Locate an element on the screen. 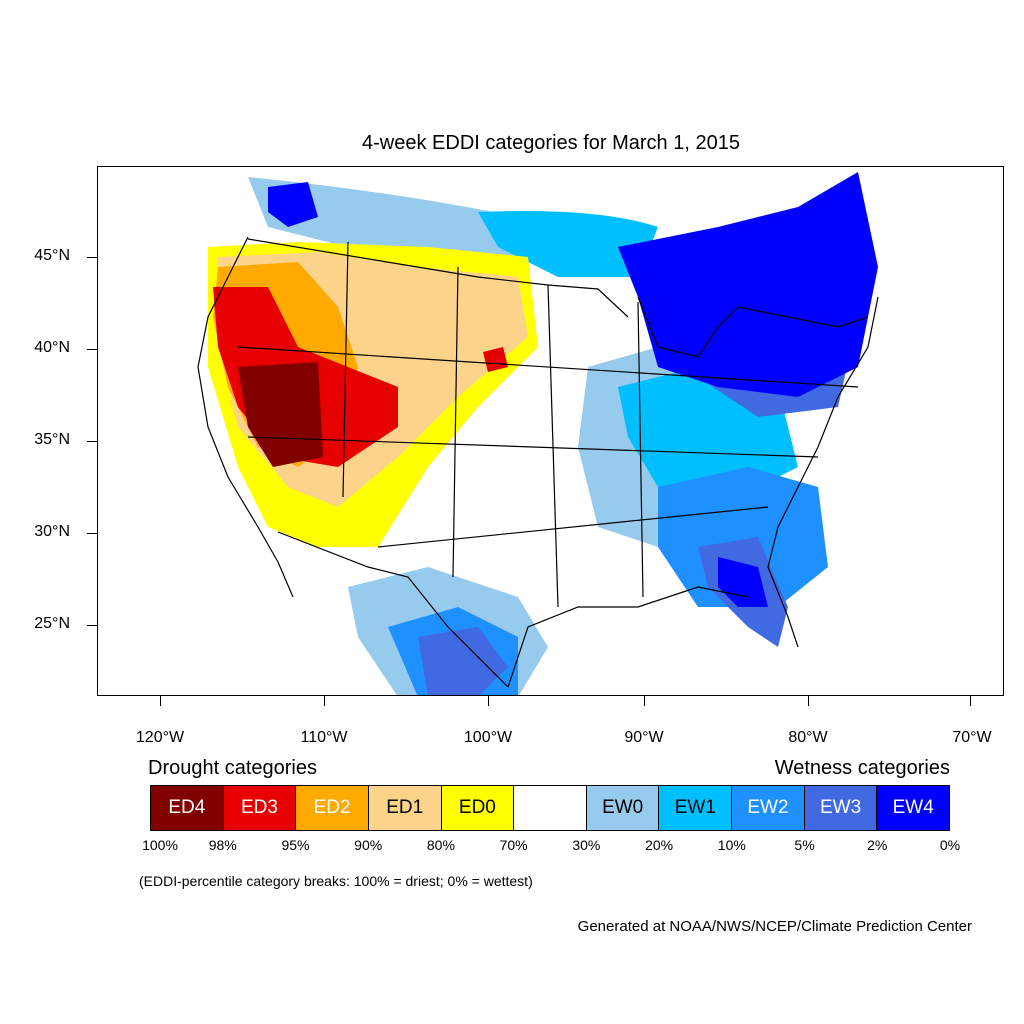 The image size is (1024, 1024). lon-label: 100°W is located at coordinates (488, 737).